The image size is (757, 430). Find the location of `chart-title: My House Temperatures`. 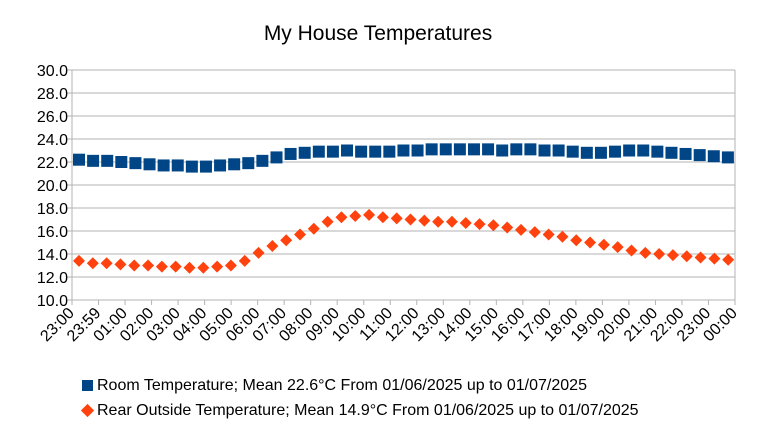

chart-title: My House Temperatures is located at coordinates (378, 33).